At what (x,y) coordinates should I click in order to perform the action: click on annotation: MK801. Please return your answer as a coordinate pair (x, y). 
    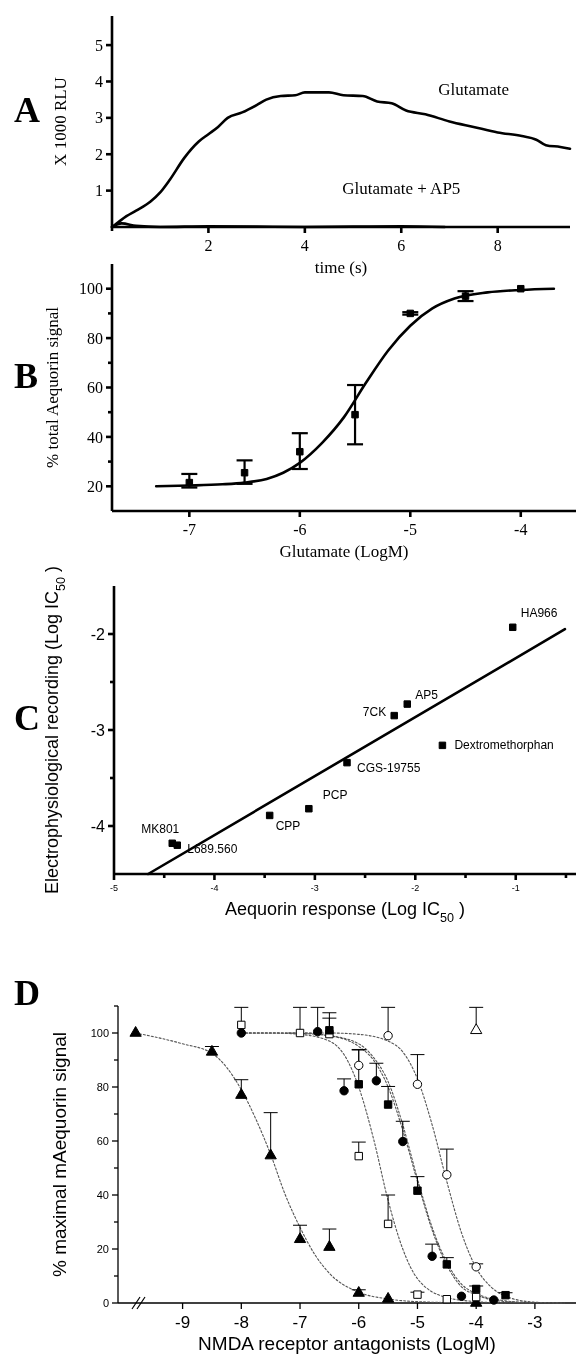
    Looking at the image, I should click on (160, 829).